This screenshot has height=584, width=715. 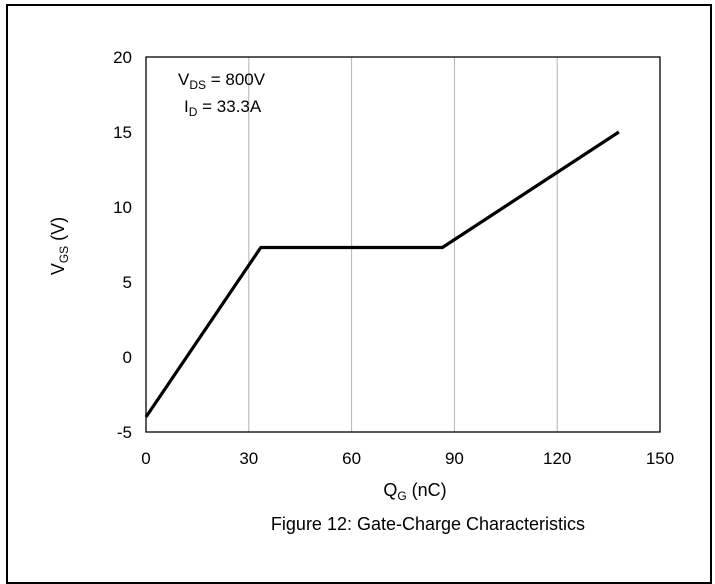 What do you see at coordinates (58, 269) in the screenshot?
I see `y-axis-label-main: V` at bounding box center [58, 269].